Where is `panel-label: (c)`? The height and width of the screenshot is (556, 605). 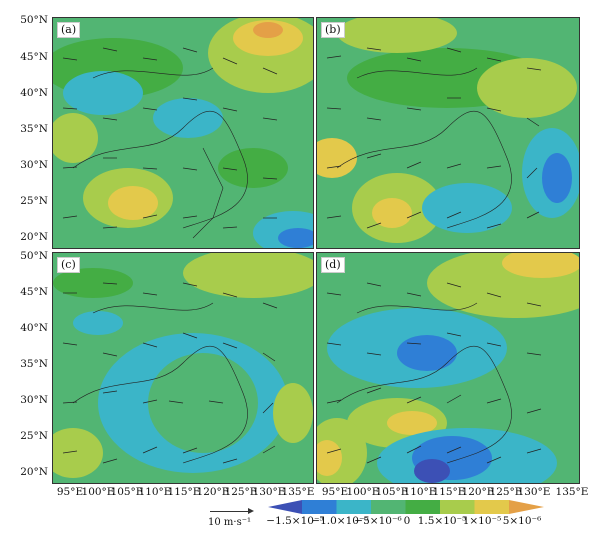 panel-label: (c) is located at coordinates (68, 265).